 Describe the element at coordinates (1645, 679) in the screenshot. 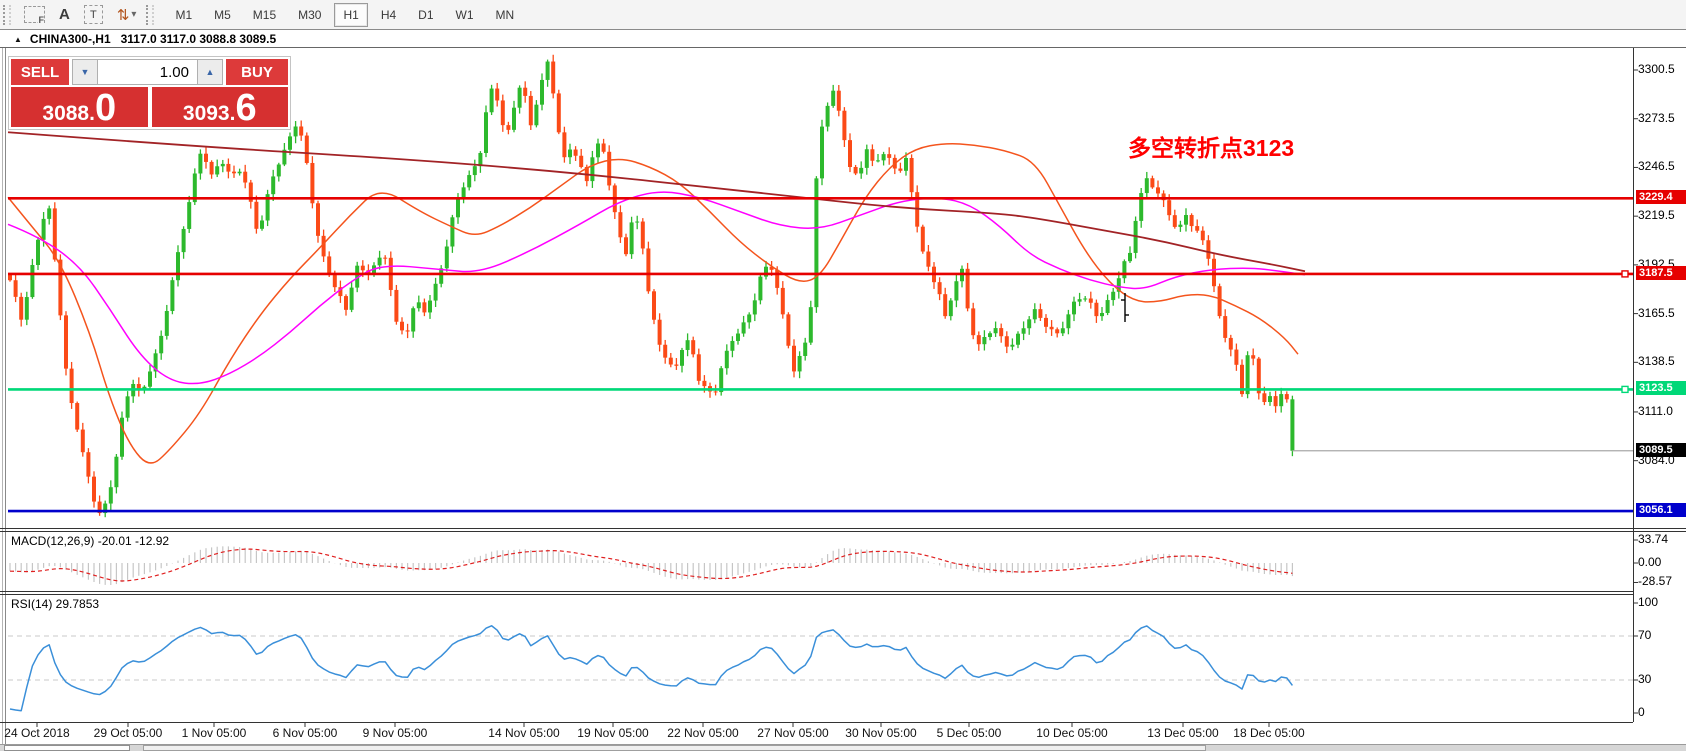

I see `rsi-tick-label: 30` at that location.